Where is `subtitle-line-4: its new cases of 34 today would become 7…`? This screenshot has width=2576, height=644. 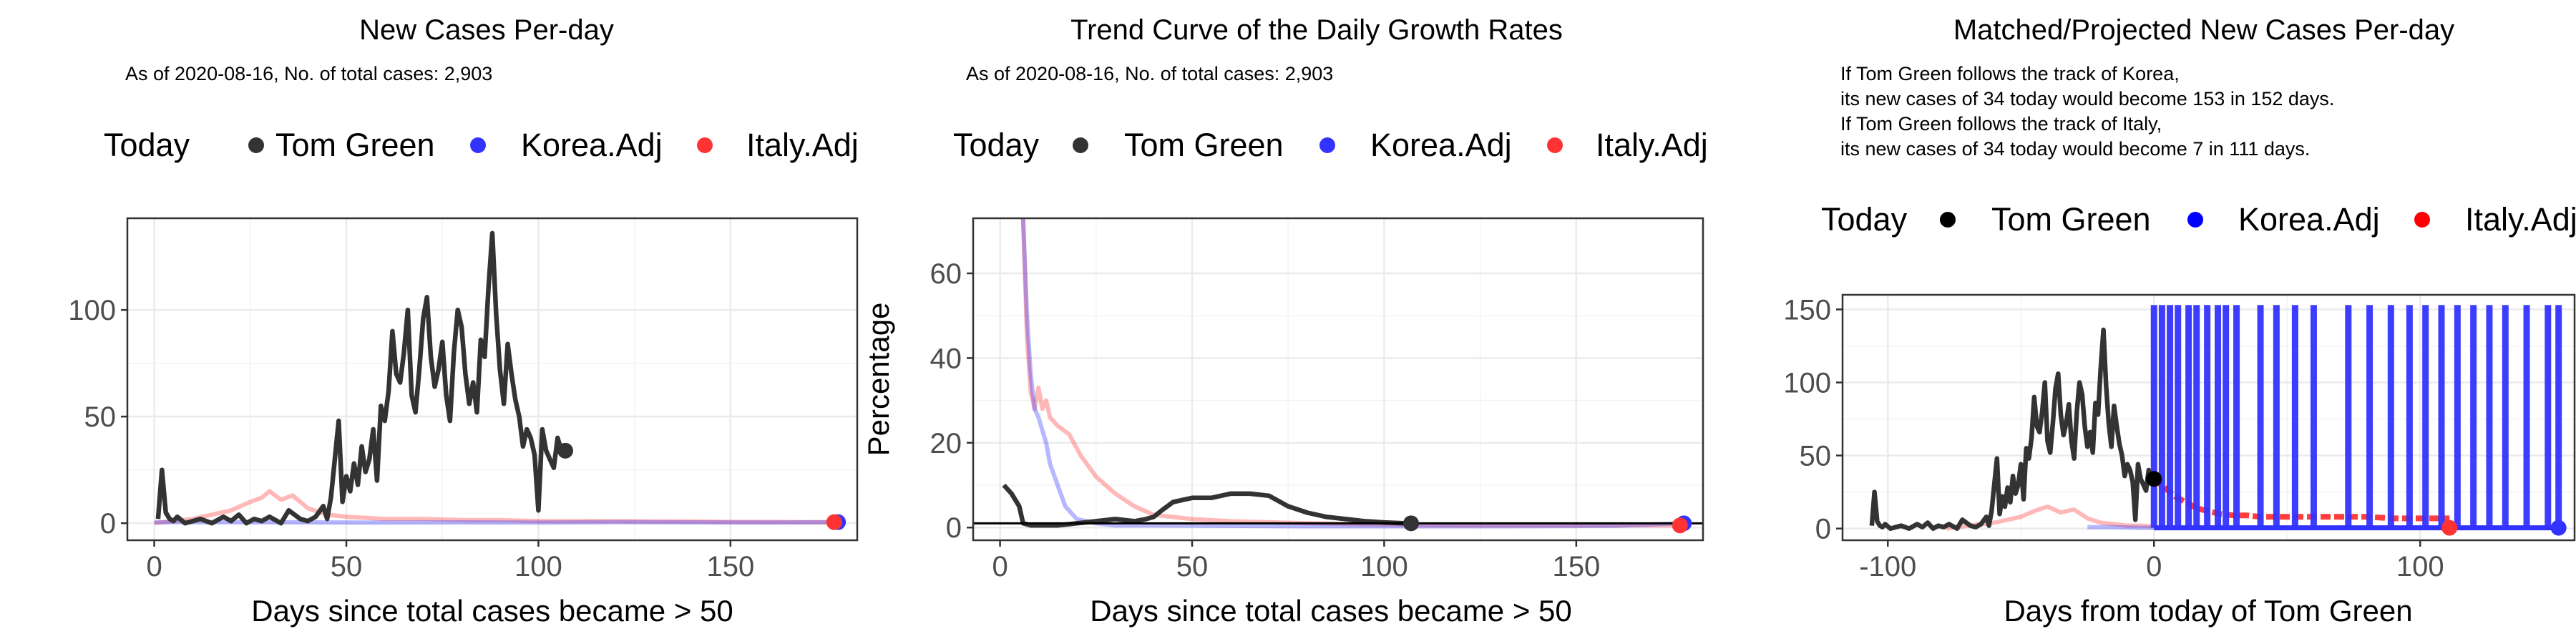 subtitle-line-4: its new cases of 34 today would become 7… is located at coordinates (2075, 149).